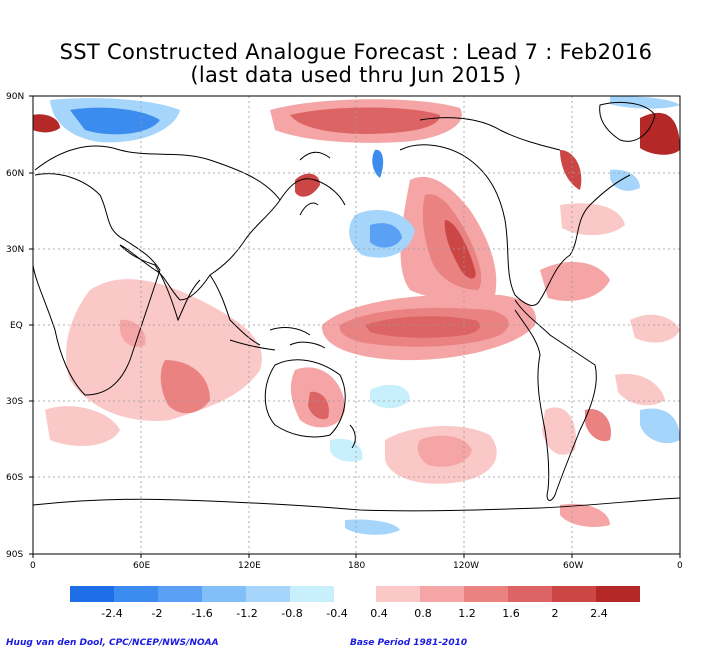  Describe the element at coordinates (599, 613) in the screenshot. I see `legend-label-pos-2-4: 2.4` at that location.